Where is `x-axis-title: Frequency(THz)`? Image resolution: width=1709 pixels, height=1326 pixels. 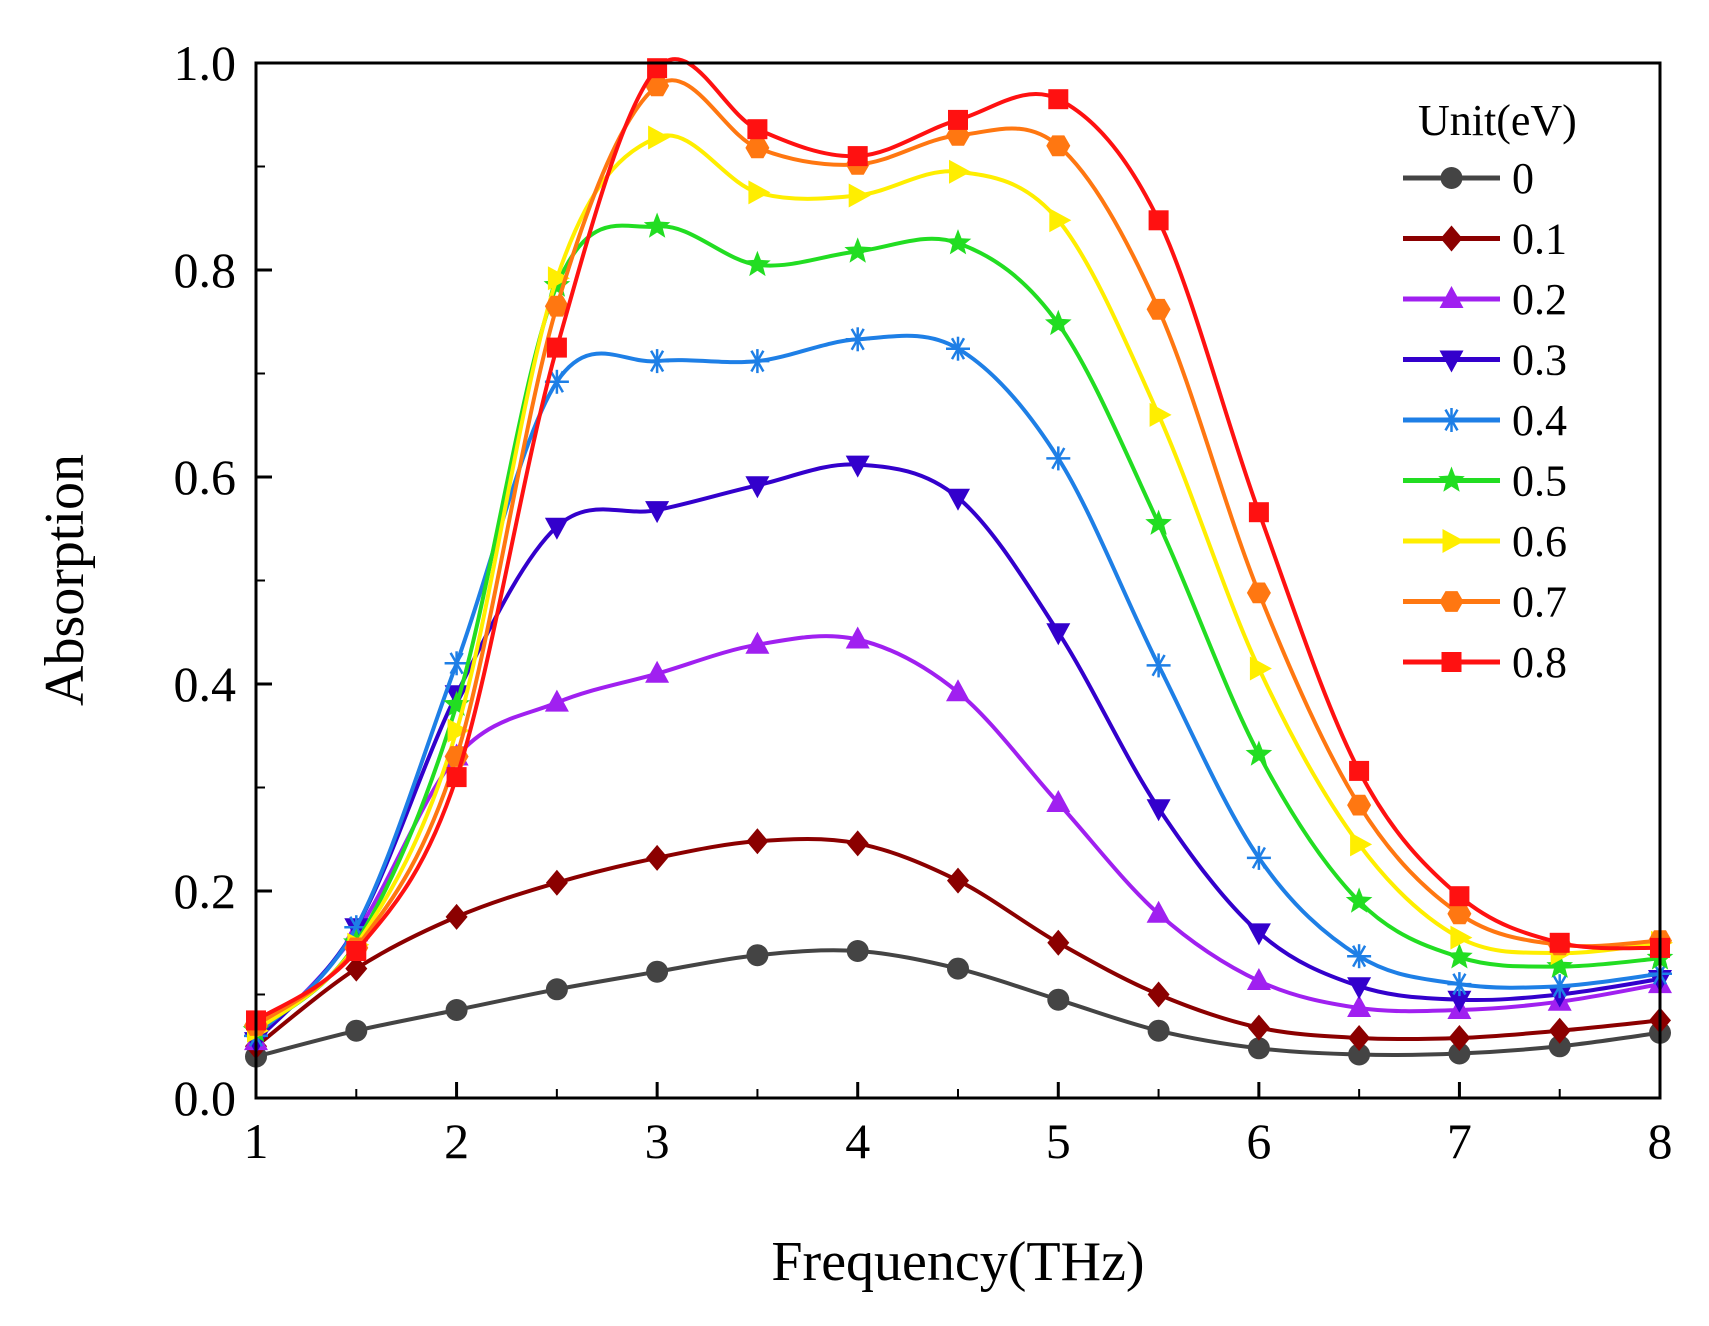 x-axis-title: Frequency(THz) is located at coordinates (957, 1262).